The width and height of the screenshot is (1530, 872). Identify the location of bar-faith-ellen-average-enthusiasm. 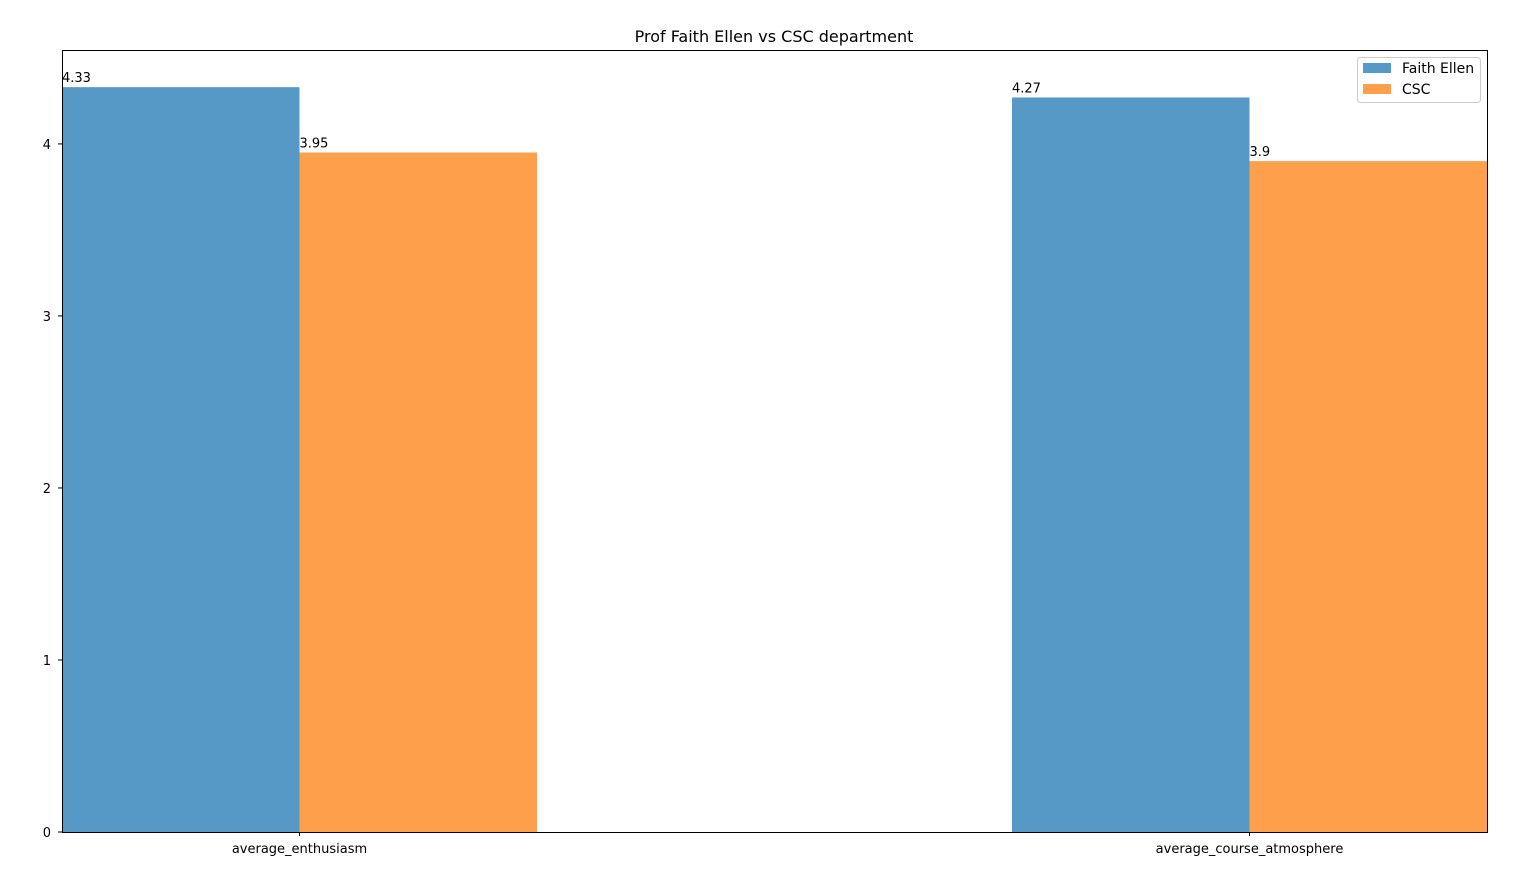
(181, 459).